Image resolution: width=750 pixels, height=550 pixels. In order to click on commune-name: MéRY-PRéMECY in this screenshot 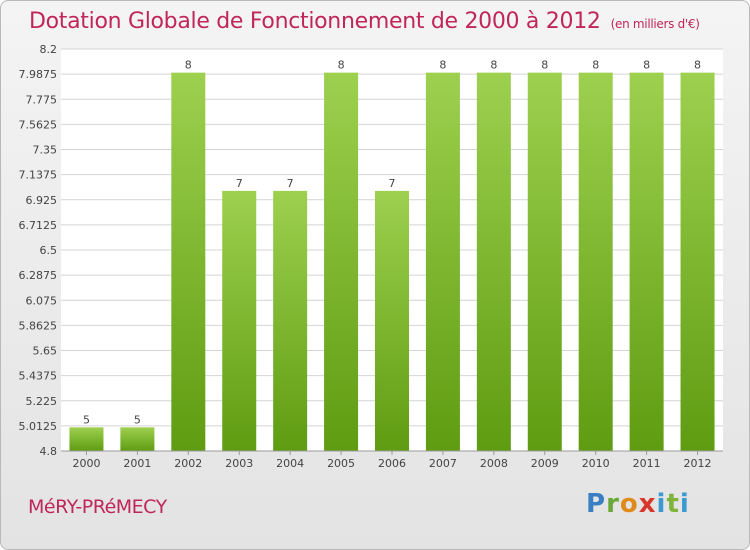, I will do `click(97, 507)`.